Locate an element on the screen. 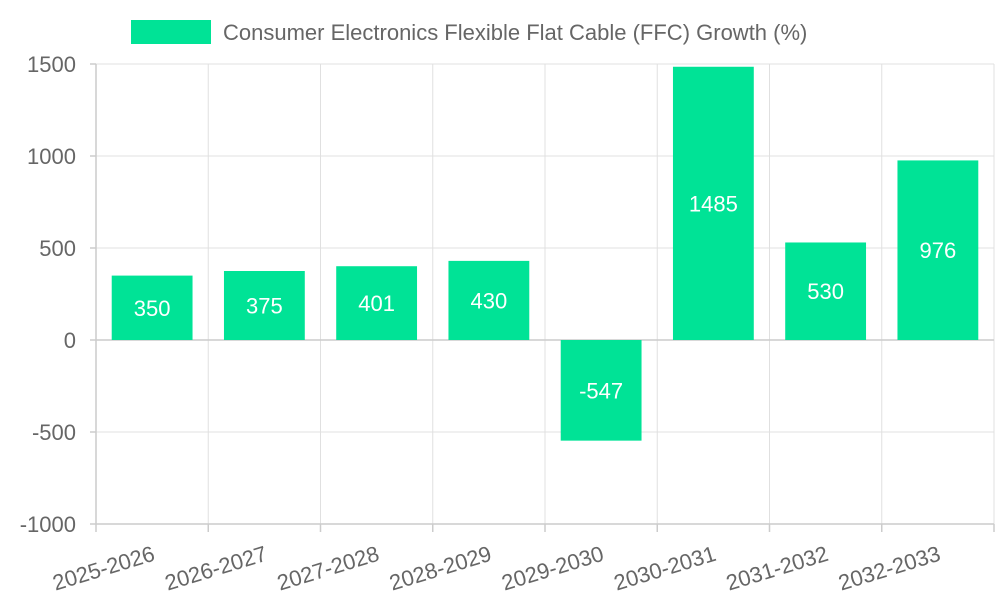 The width and height of the screenshot is (1000, 605). bar-2031-2032 is located at coordinates (826, 291).